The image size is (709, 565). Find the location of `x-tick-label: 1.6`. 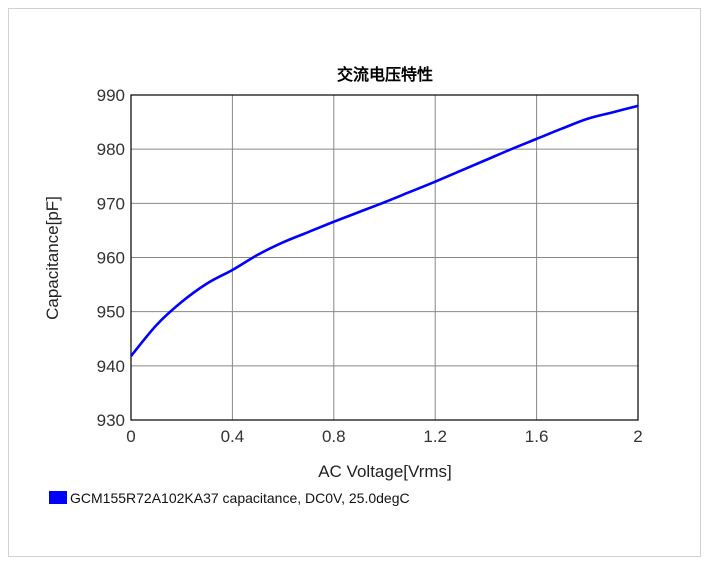

x-tick-label: 1.6 is located at coordinates (537, 436).